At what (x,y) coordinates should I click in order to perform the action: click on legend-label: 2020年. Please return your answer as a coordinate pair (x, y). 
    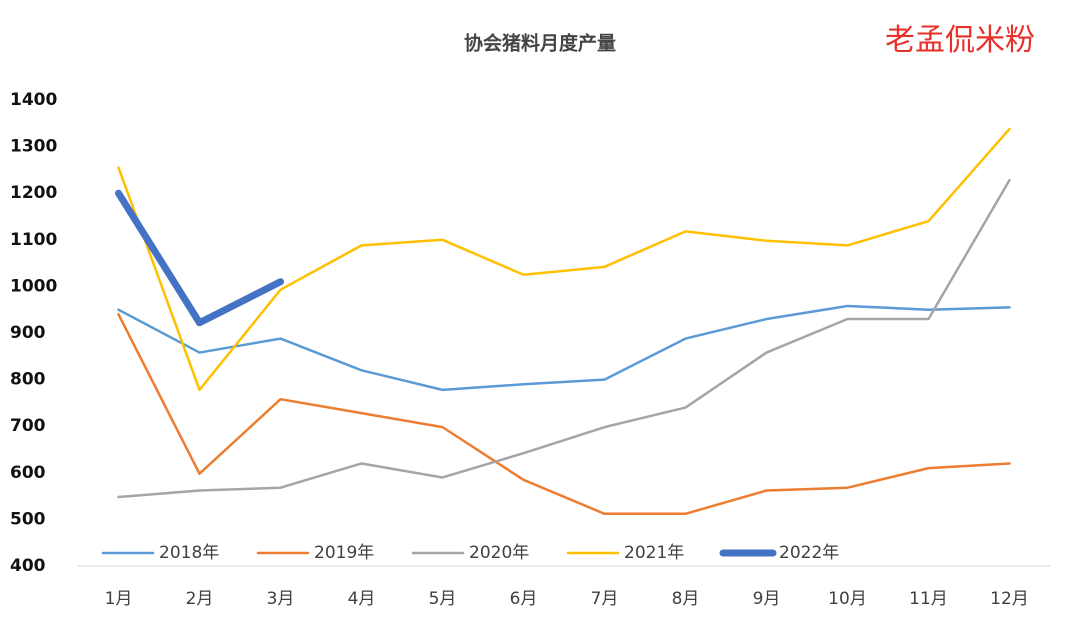
    Looking at the image, I should click on (499, 553).